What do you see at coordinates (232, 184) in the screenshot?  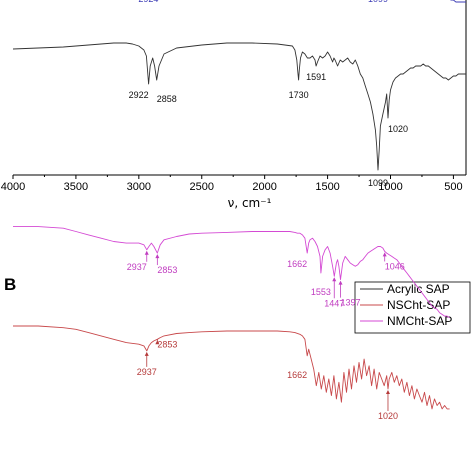 I see `panel-a-ticks: 4000 3500 3000 2500 2000 1500 1000 500` at bounding box center [232, 184].